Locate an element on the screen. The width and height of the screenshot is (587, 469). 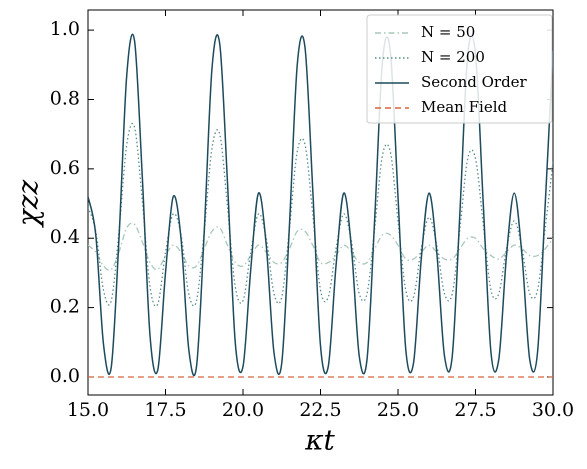
x-tick-label: 17.5 is located at coordinates (165, 410).